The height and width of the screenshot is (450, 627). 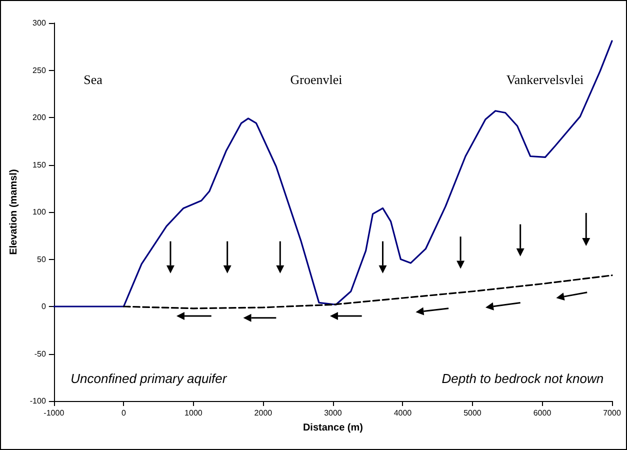 I want to click on y-tick-label: 200, so click(x=39, y=117).